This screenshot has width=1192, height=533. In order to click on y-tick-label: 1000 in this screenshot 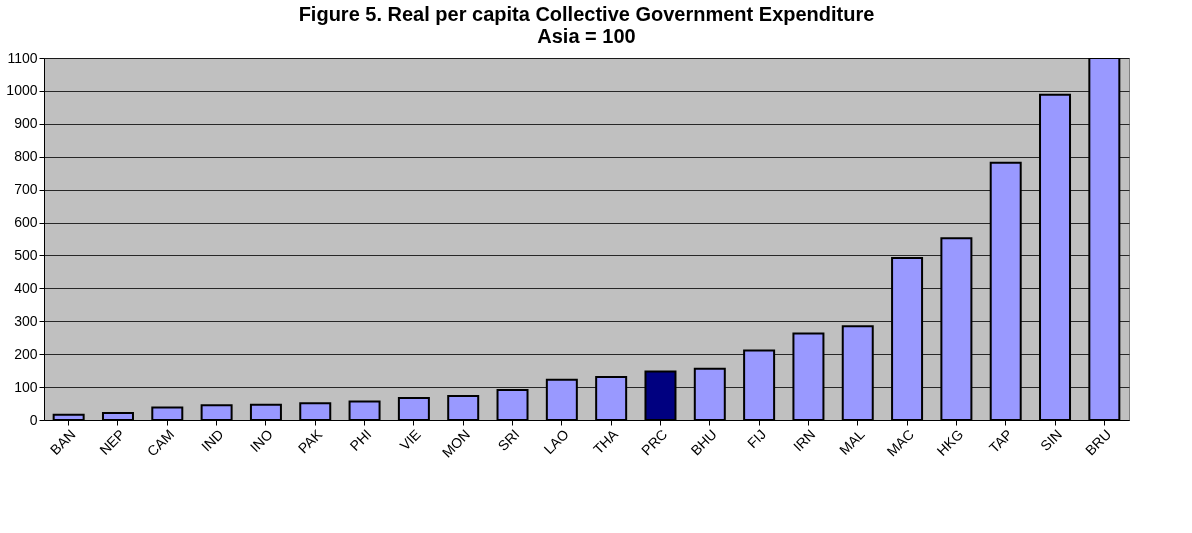, I will do `click(22, 90)`.